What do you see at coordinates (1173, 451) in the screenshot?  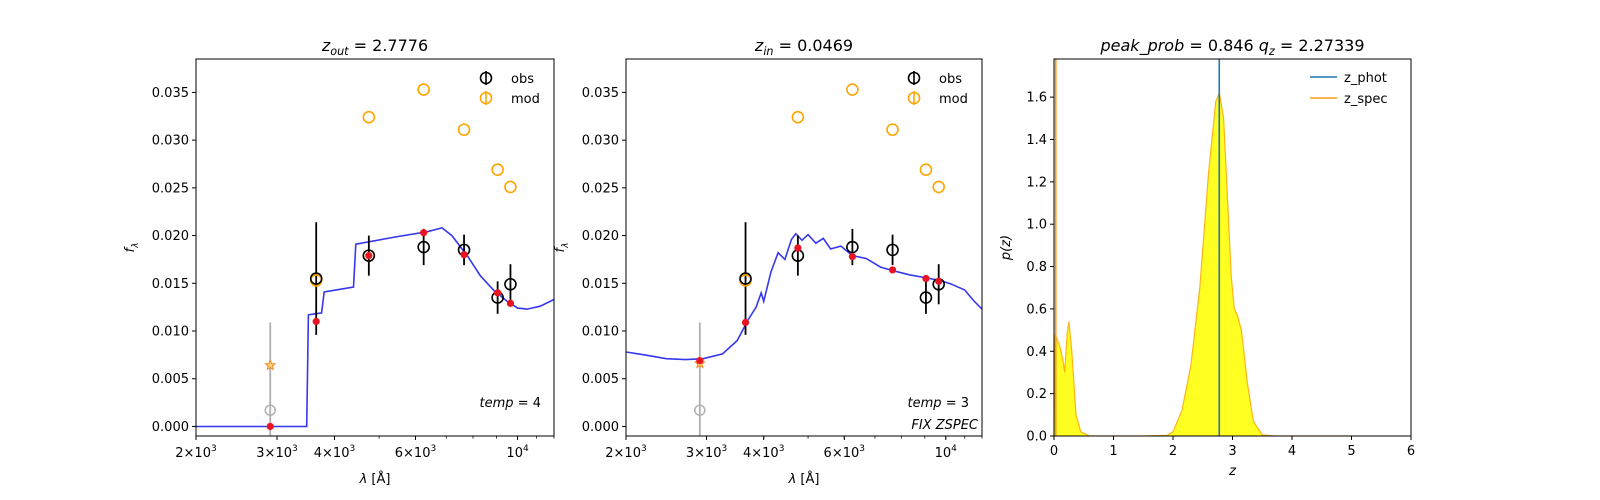 I see `x-tick-label: 2` at bounding box center [1173, 451].